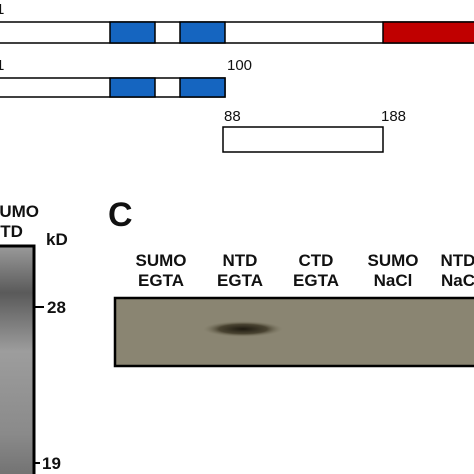 This screenshot has width=474, height=474. Describe the element at coordinates (239, 65) in the screenshot. I see `residue-label: 100` at that location.